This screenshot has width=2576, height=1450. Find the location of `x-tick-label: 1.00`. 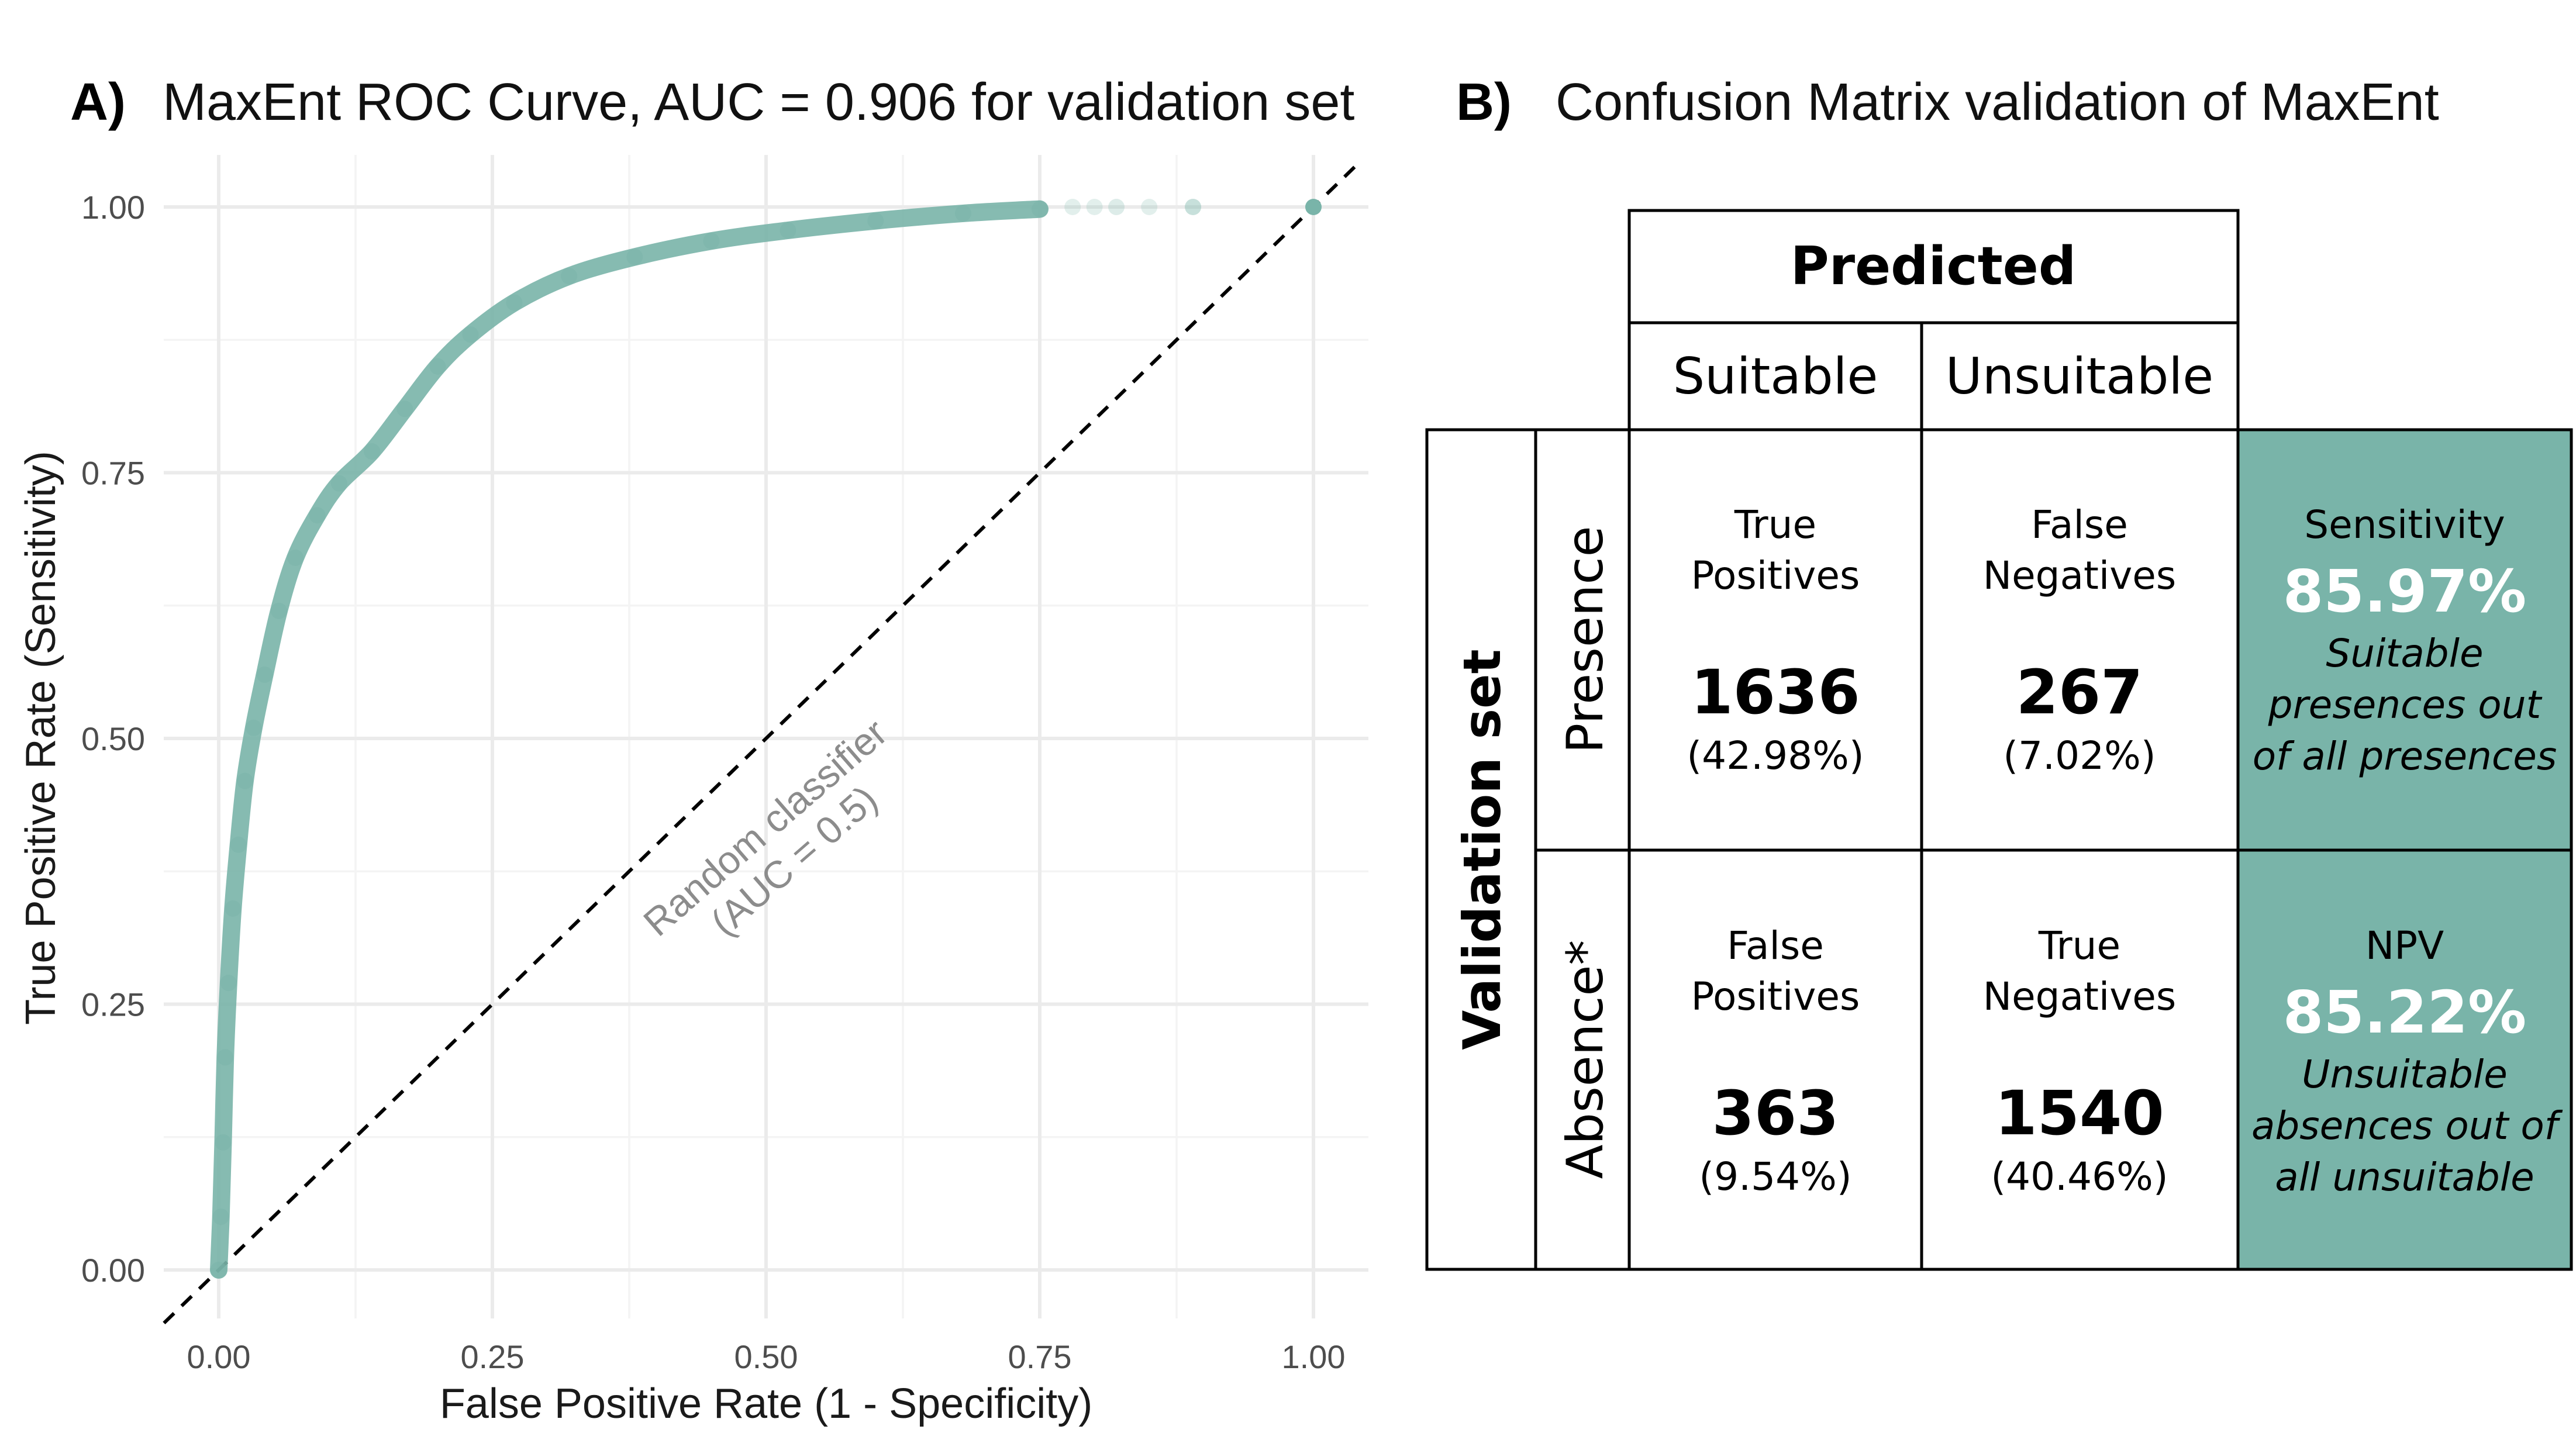

x-tick-label: 1.00 is located at coordinates (1314, 1356).